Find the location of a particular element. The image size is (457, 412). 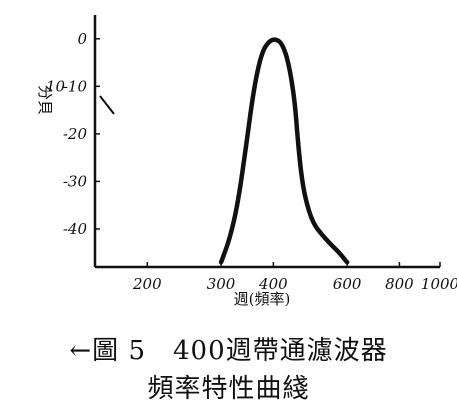

x-tick-label: 1000 is located at coordinates (439, 284).